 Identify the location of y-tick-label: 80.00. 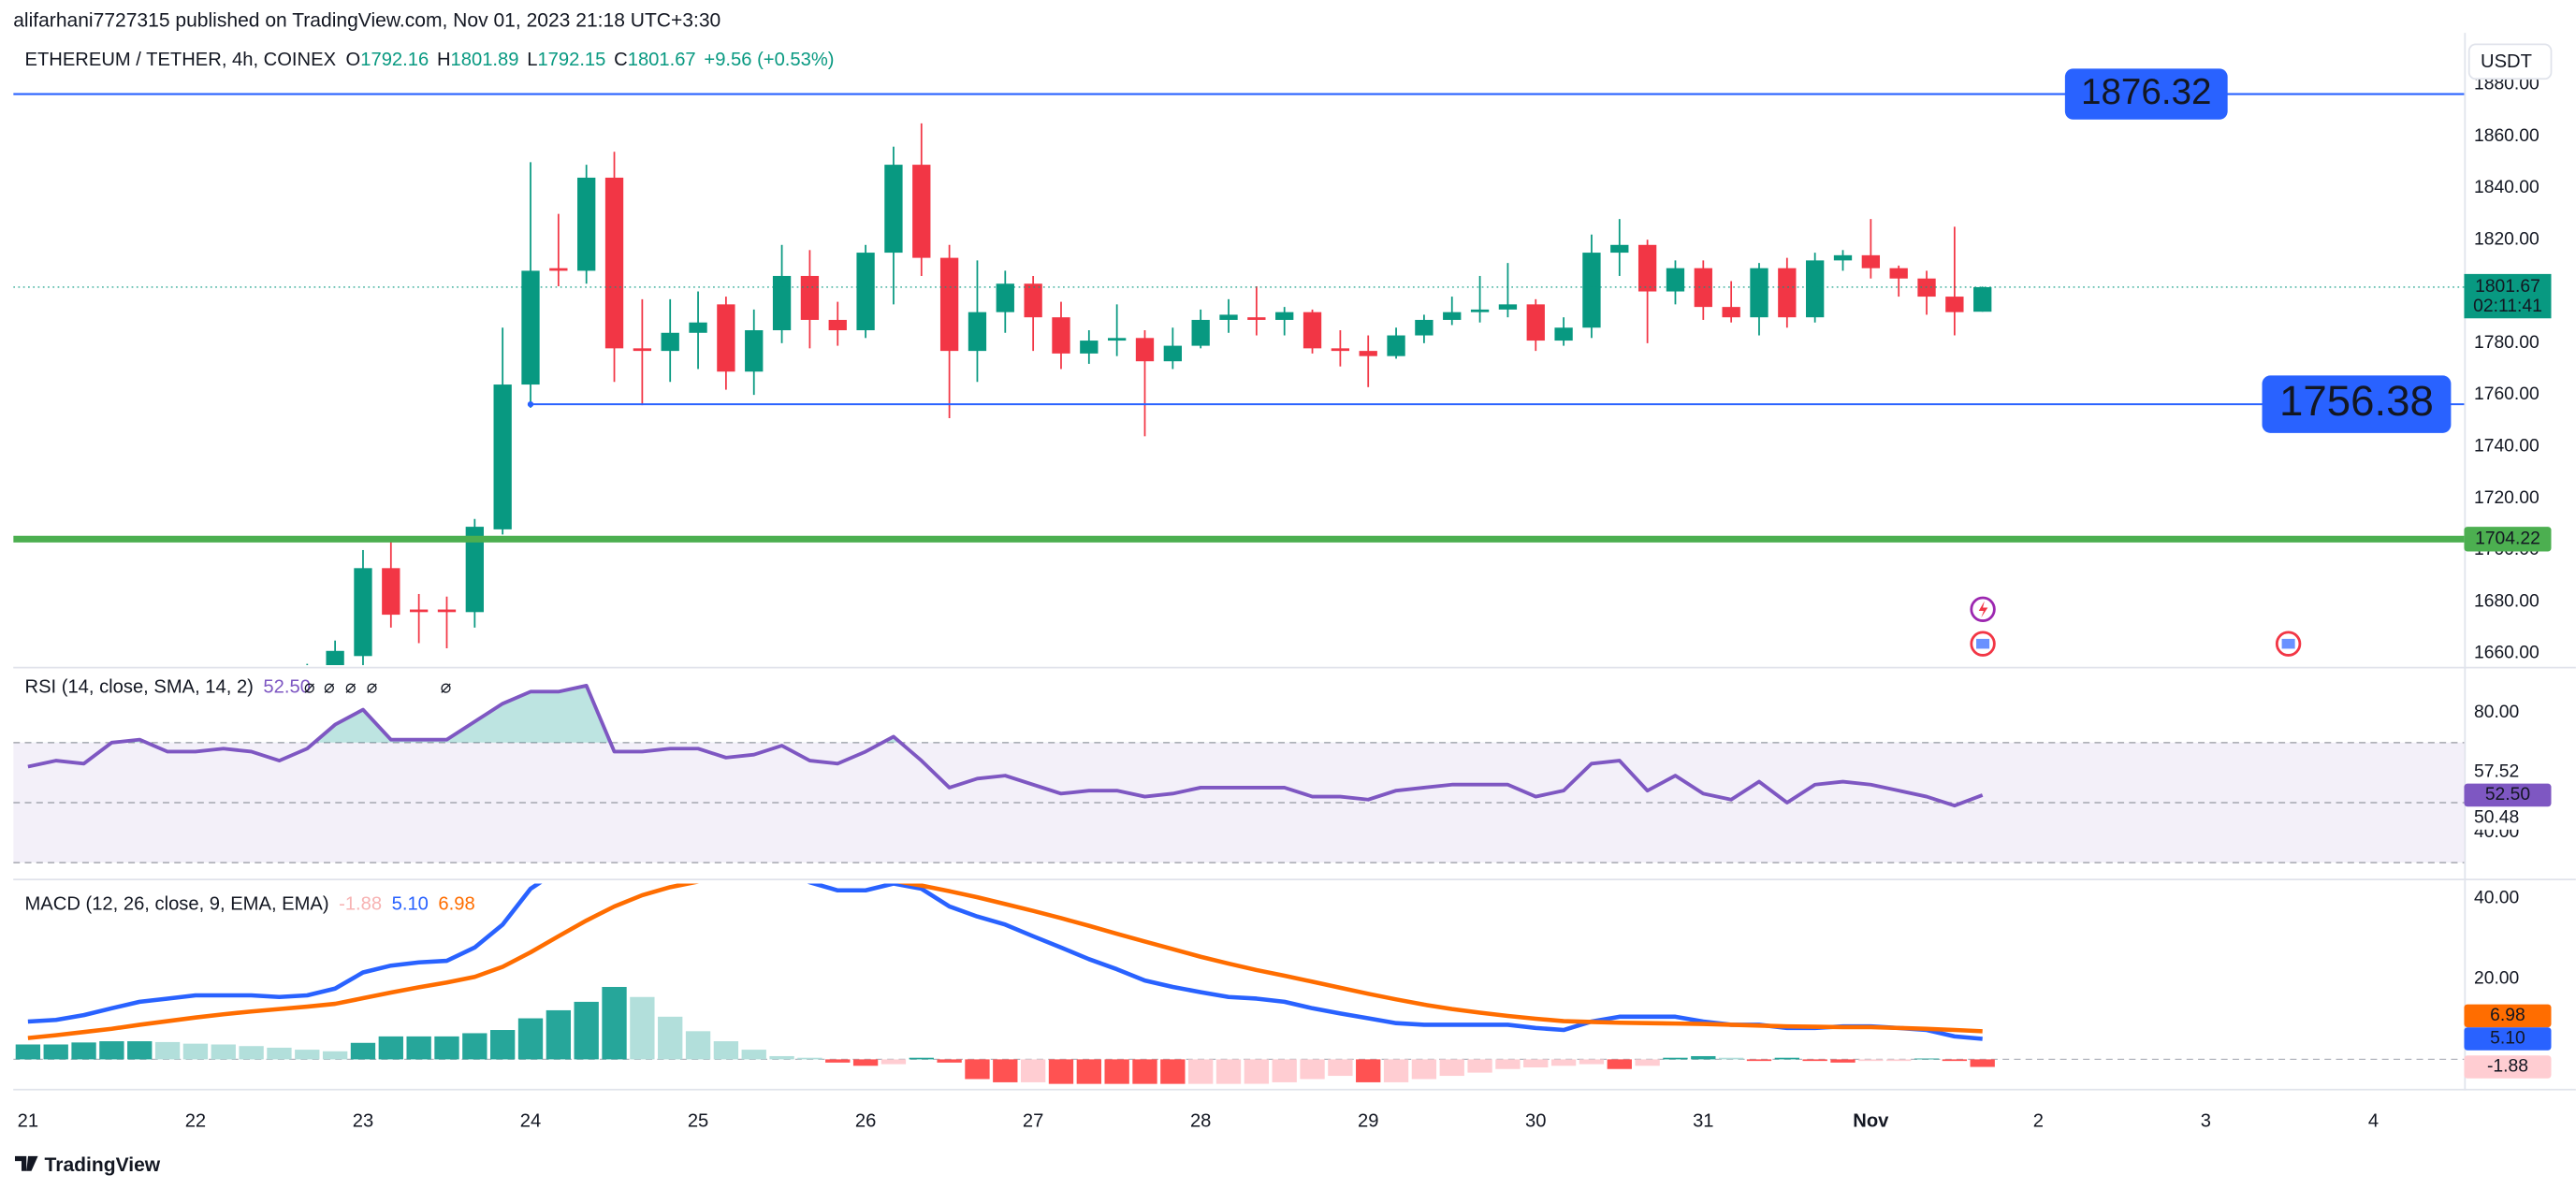
(2496, 712).